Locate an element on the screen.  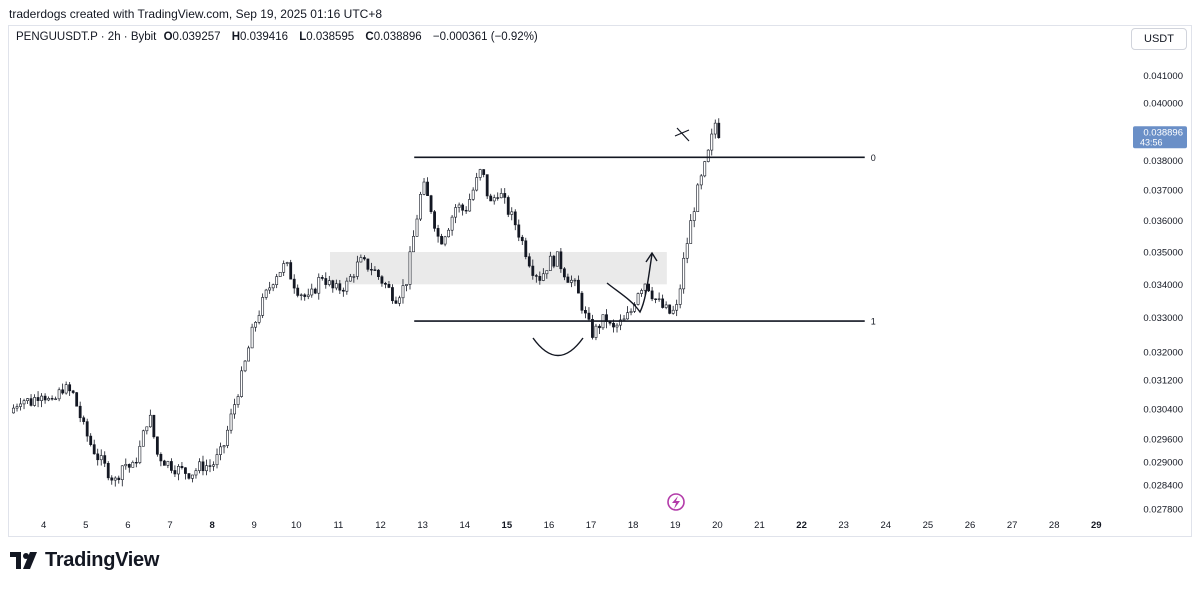
time-tick-label: 25 is located at coordinates (928, 525).